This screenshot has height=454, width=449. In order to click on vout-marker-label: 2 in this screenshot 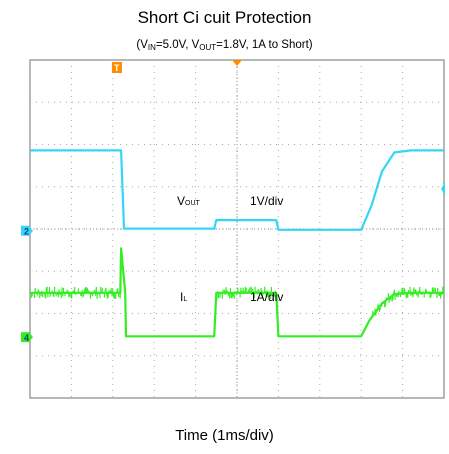, I will do `click(26, 232)`.